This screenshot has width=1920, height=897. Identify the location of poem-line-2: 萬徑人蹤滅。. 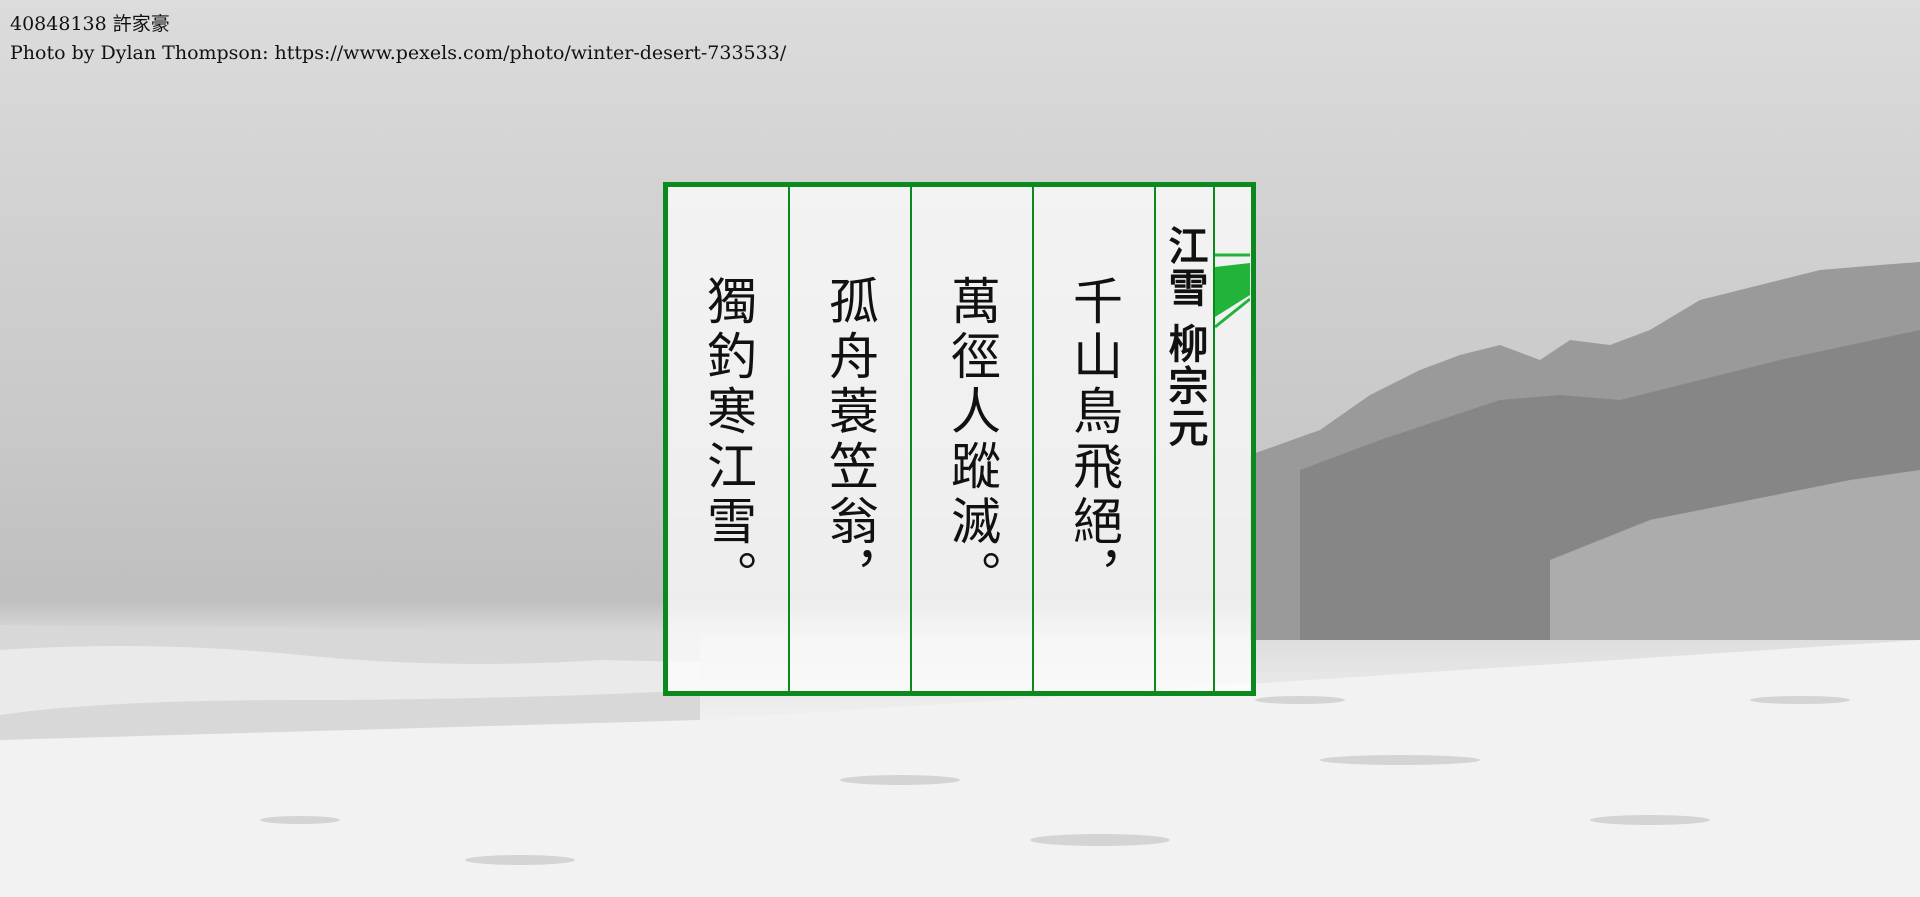
(972, 440).